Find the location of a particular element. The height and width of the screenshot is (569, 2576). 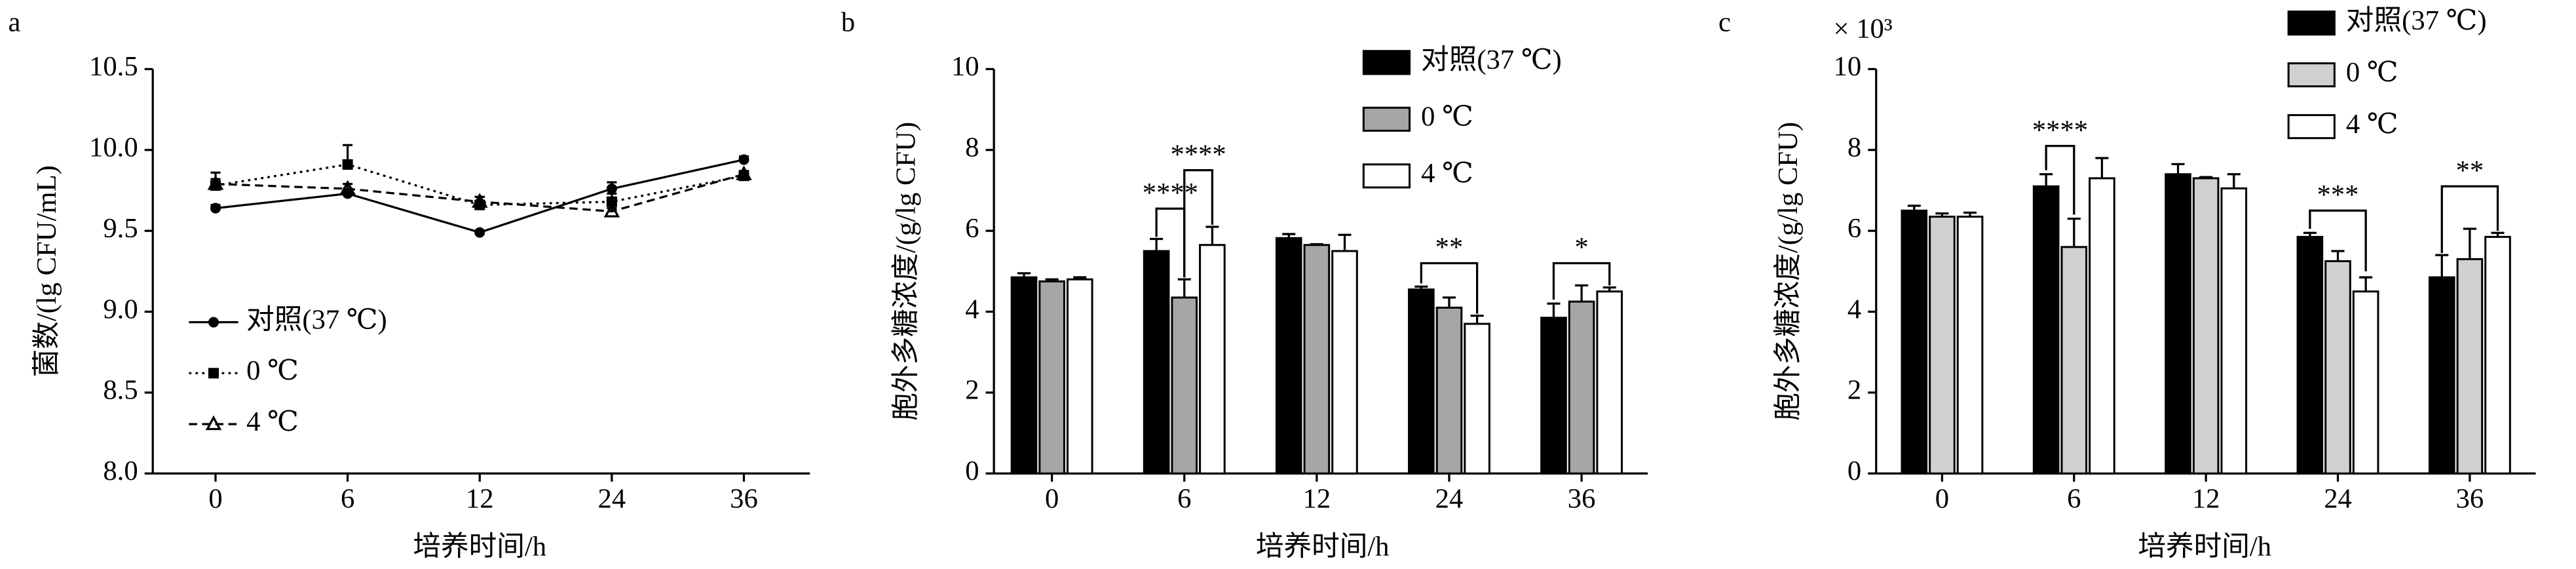

significance-label: *** is located at coordinates (2338, 195).